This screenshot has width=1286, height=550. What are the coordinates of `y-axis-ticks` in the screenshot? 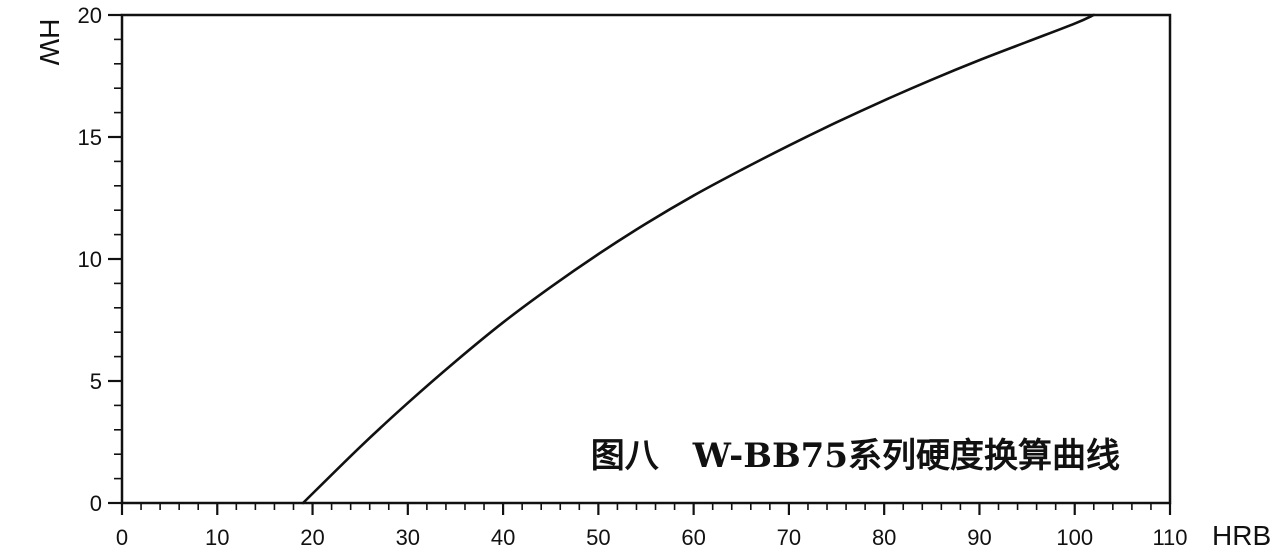 It's located at (115, 259).